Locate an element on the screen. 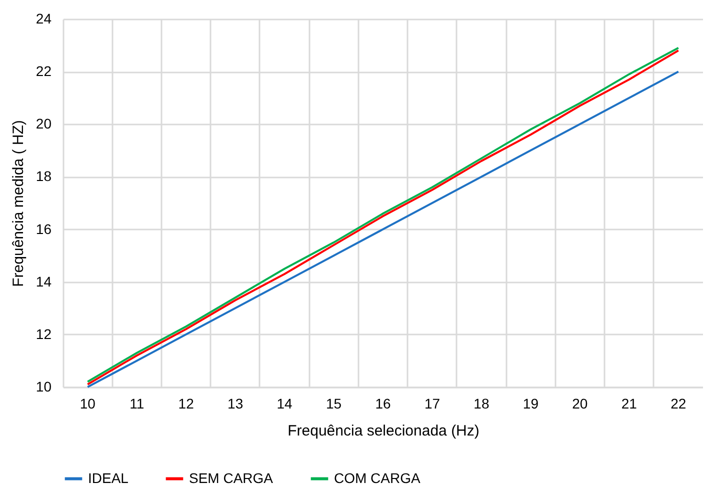 This screenshot has height=500, width=725. legend-label: IDEAL is located at coordinates (108, 478).